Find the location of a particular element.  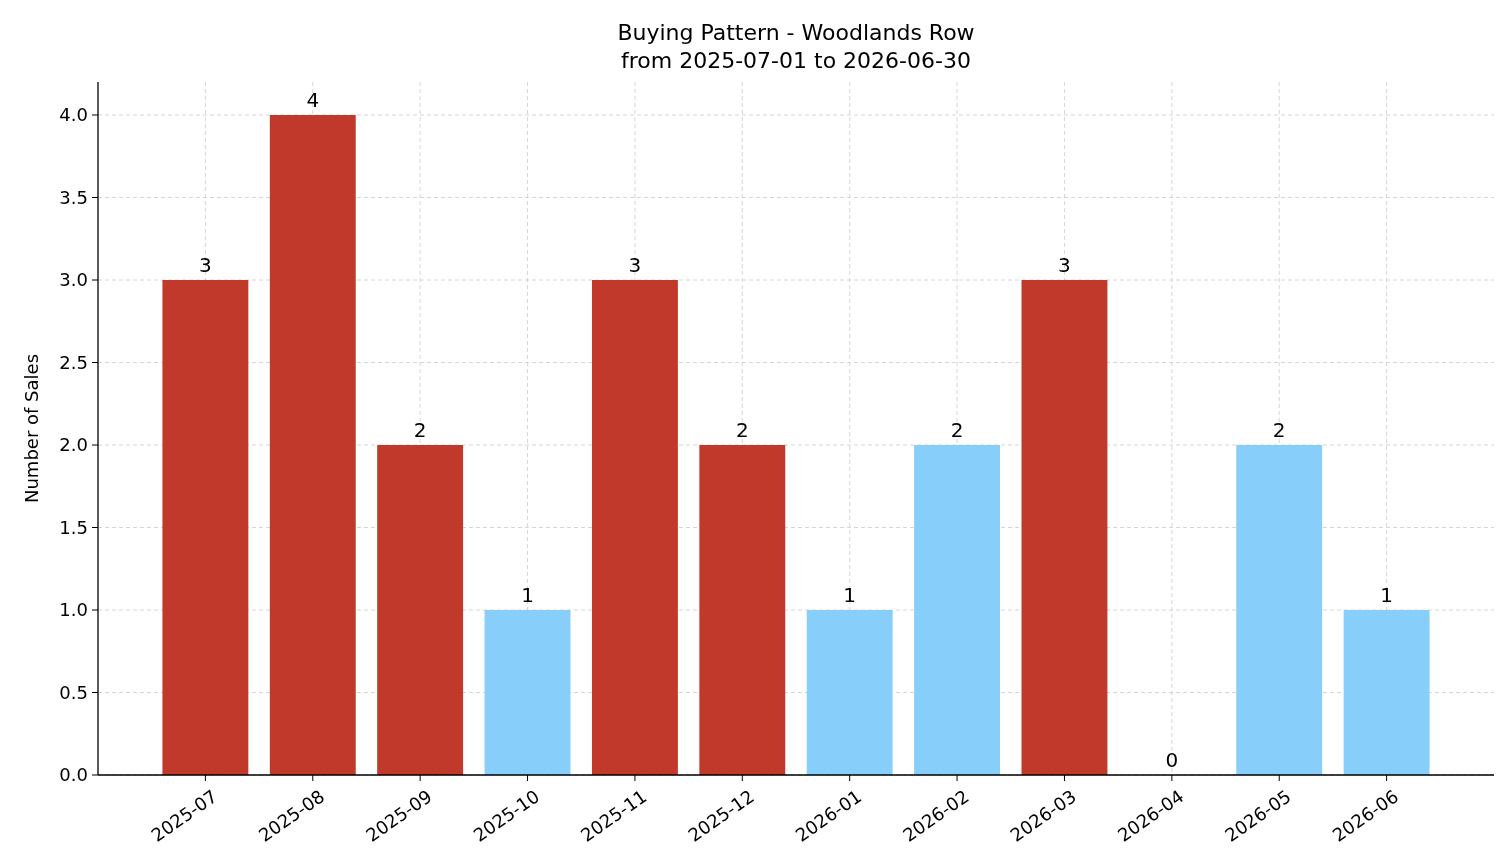

y-tick-label: 1.5 is located at coordinates (73, 527).